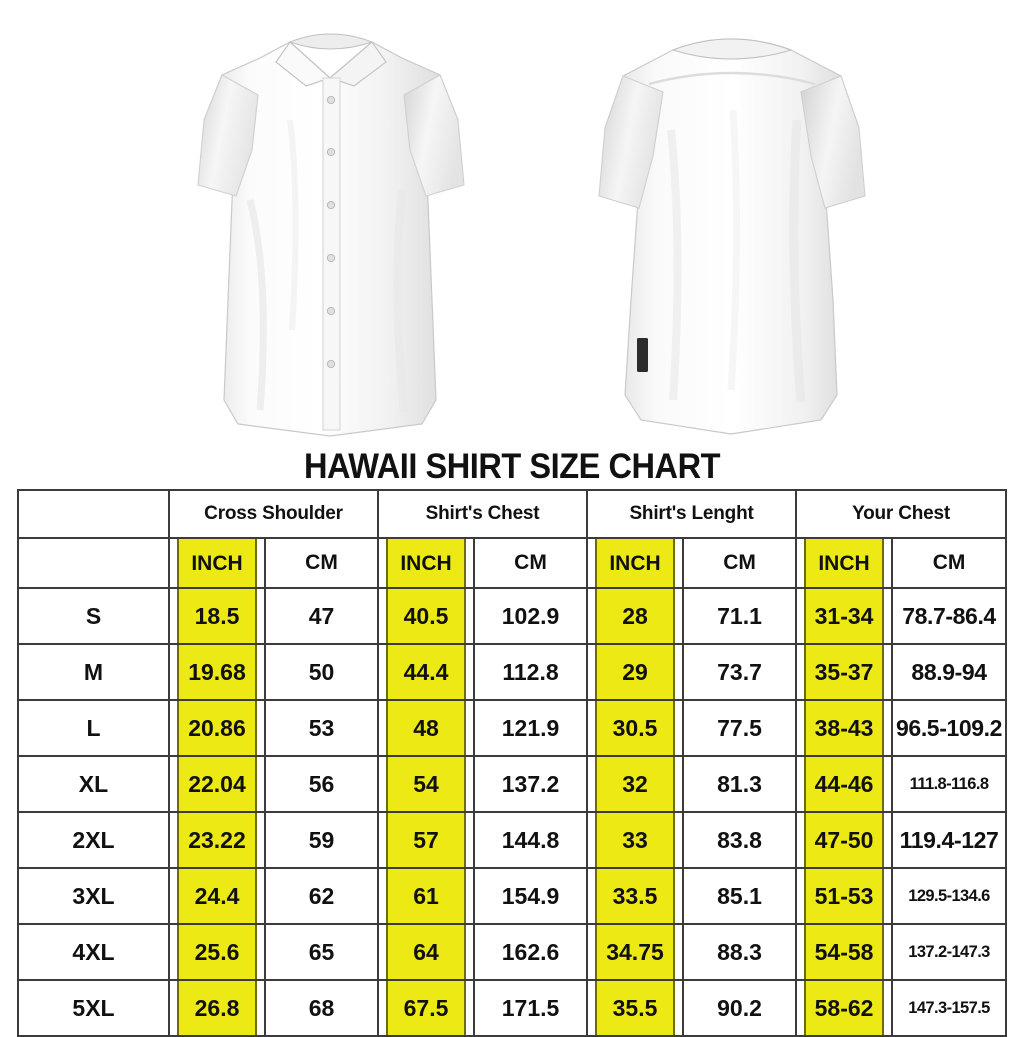 The height and width of the screenshot is (1037, 1024). I want to click on value: 40.5, so click(426, 616).